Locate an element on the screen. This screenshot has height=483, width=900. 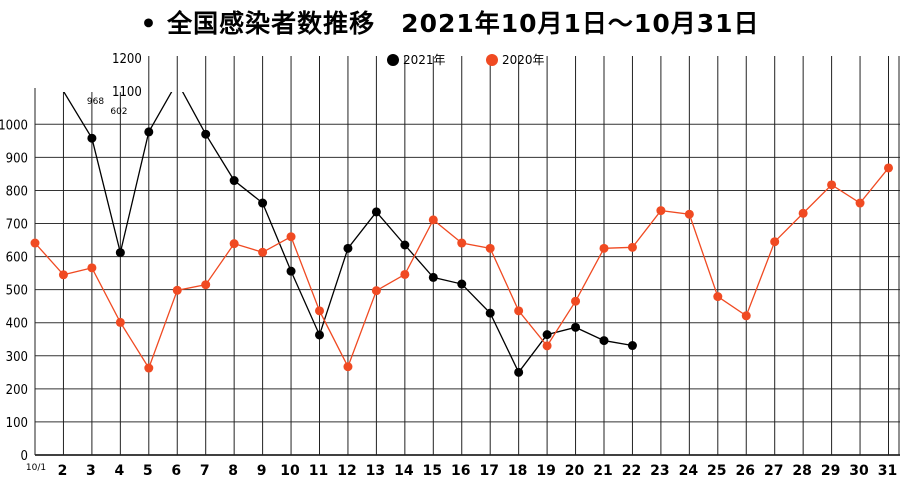
x-tick-label: 16 is located at coordinates (460, 471).